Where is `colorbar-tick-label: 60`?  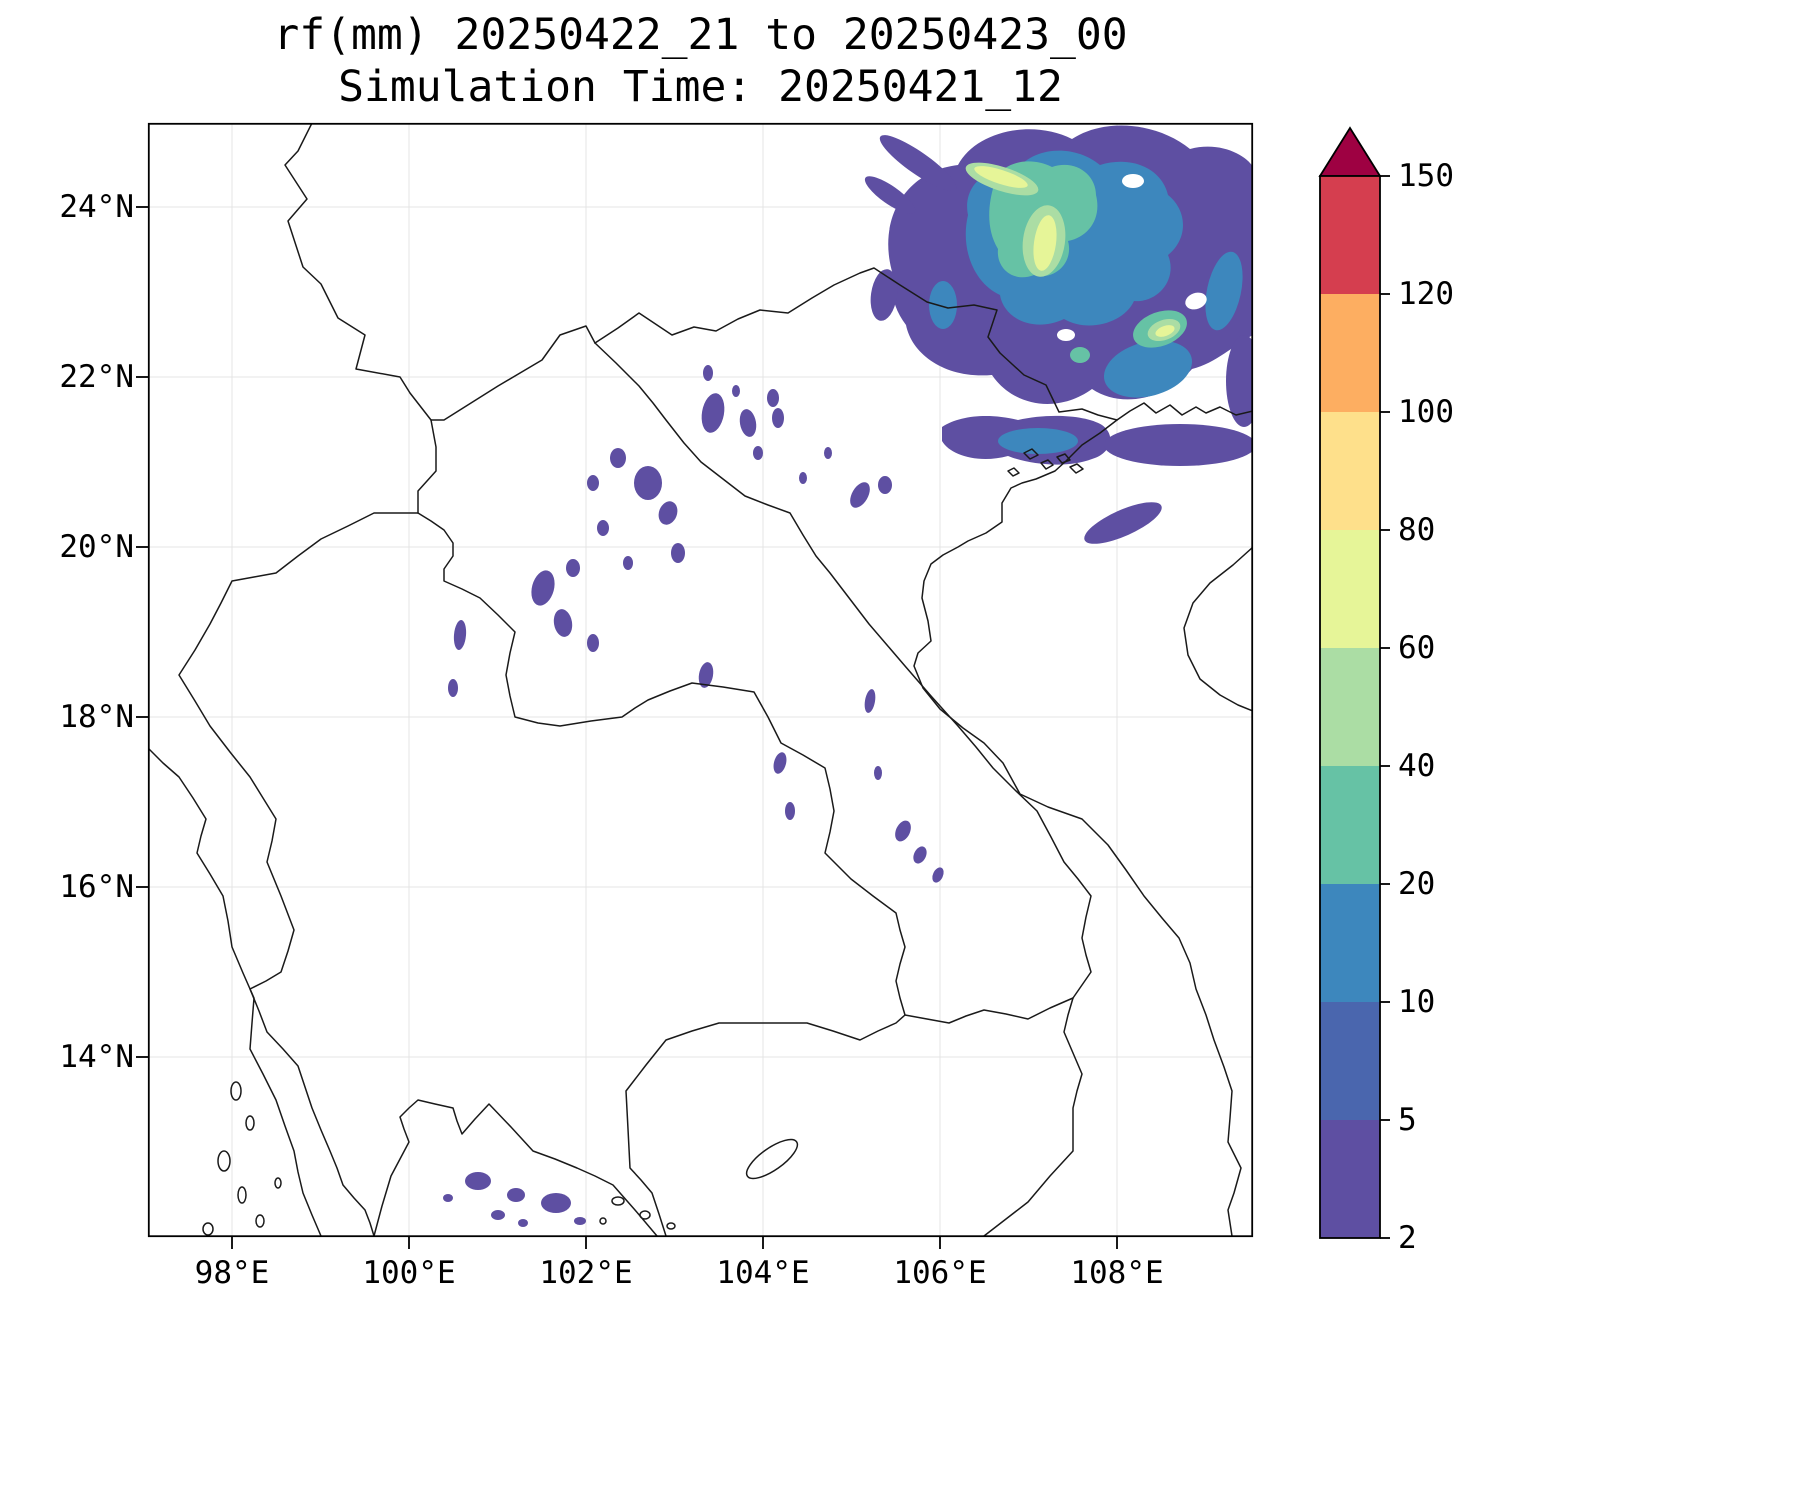
colorbar-tick-label: 60 is located at coordinates (1417, 648).